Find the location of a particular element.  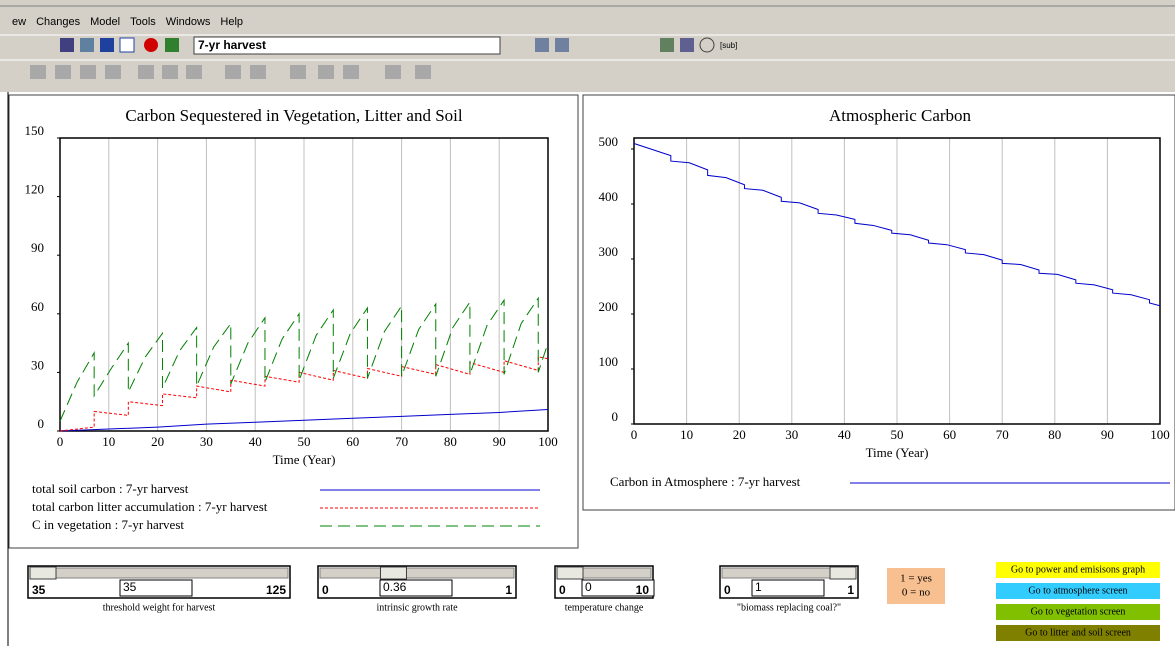

x-tick-label: 0 is located at coordinates (60, 441).